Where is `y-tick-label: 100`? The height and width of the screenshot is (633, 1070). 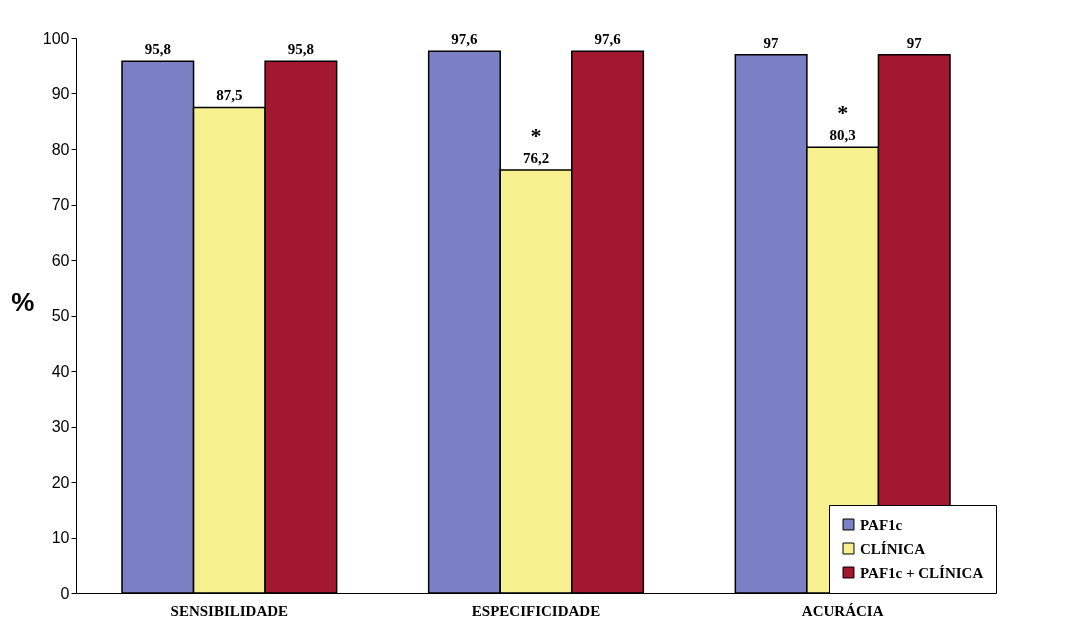
y-tick-label: 100 is located at coordinates (56, 38).